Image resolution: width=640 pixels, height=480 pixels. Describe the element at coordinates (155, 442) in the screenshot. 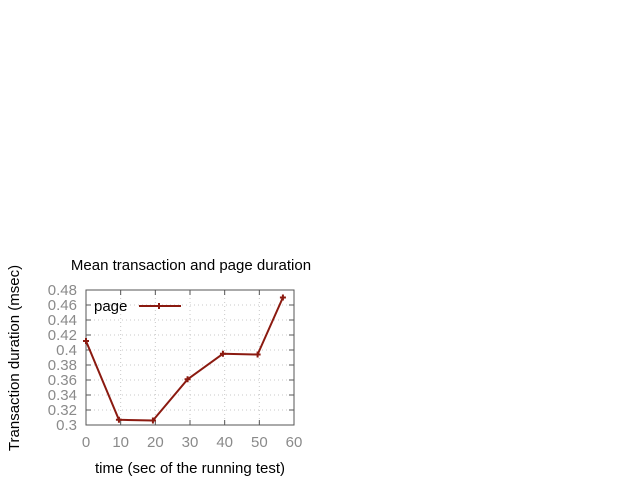

I see `x-tick-label: 20` at that location.